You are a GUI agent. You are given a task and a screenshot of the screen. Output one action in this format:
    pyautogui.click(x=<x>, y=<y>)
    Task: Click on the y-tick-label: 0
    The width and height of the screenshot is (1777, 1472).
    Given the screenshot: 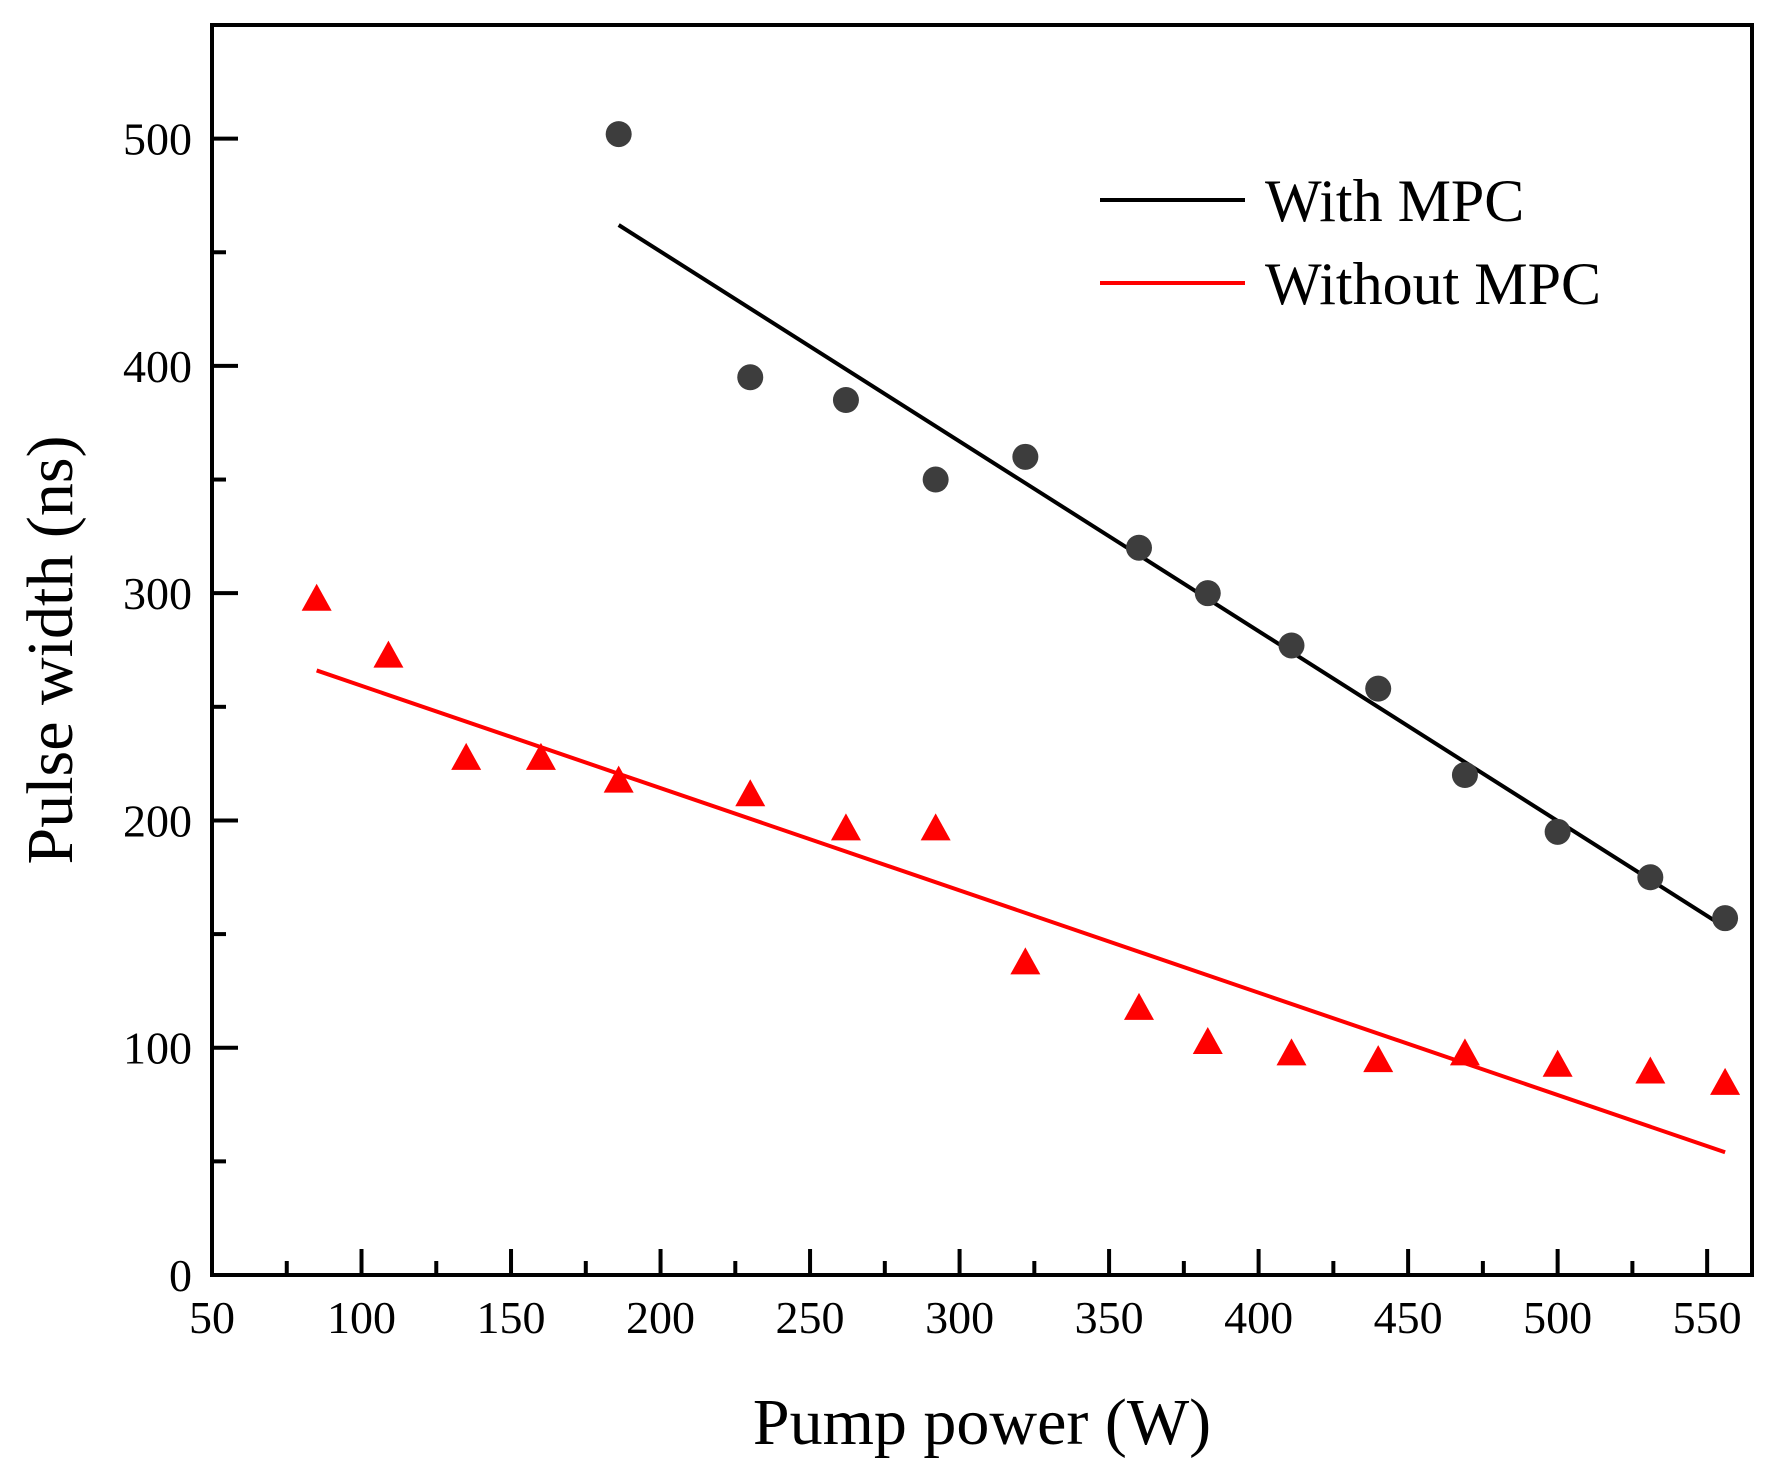 What is the action you would take?
    pyautogui.click(x=180, y=1275)
    